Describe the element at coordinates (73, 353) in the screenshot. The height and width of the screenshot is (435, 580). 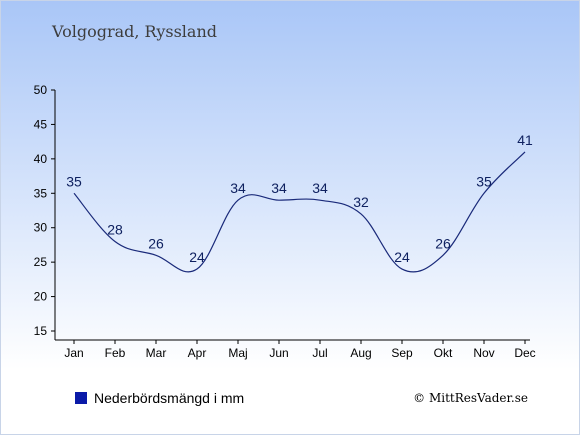
I see `x-tick-label: Jan` at that location.